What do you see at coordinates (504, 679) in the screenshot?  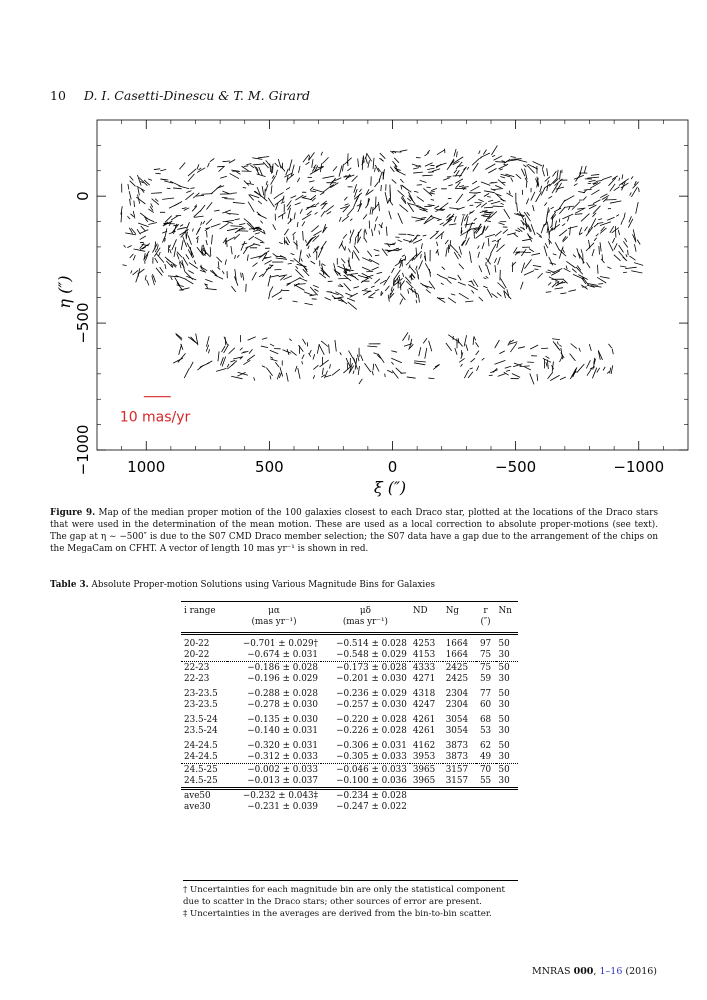 I see `table-cell: 30` at bounding box center [504, 679].